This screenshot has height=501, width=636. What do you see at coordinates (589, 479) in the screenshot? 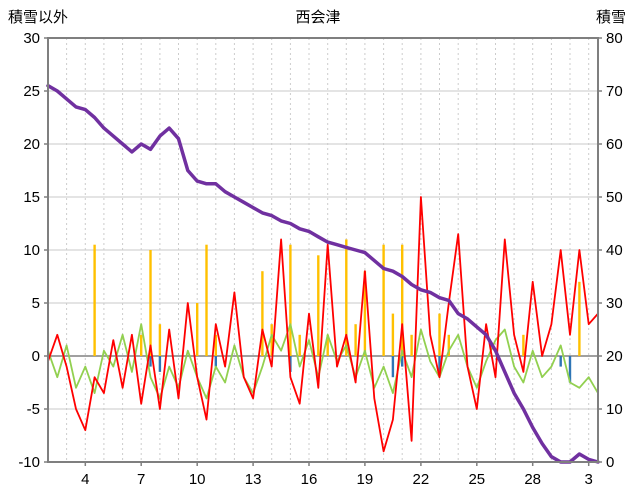
I see `svg-text: 3` at bounding box center [589, 479].